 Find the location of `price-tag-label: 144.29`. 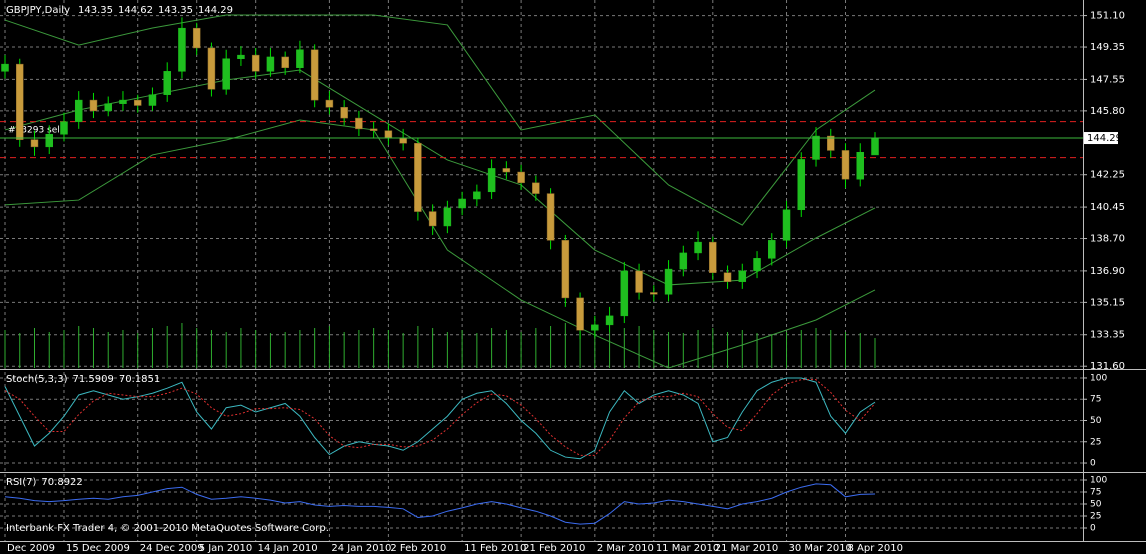

price-tag-label: 144.29 is located at coordinates (1104, 138).